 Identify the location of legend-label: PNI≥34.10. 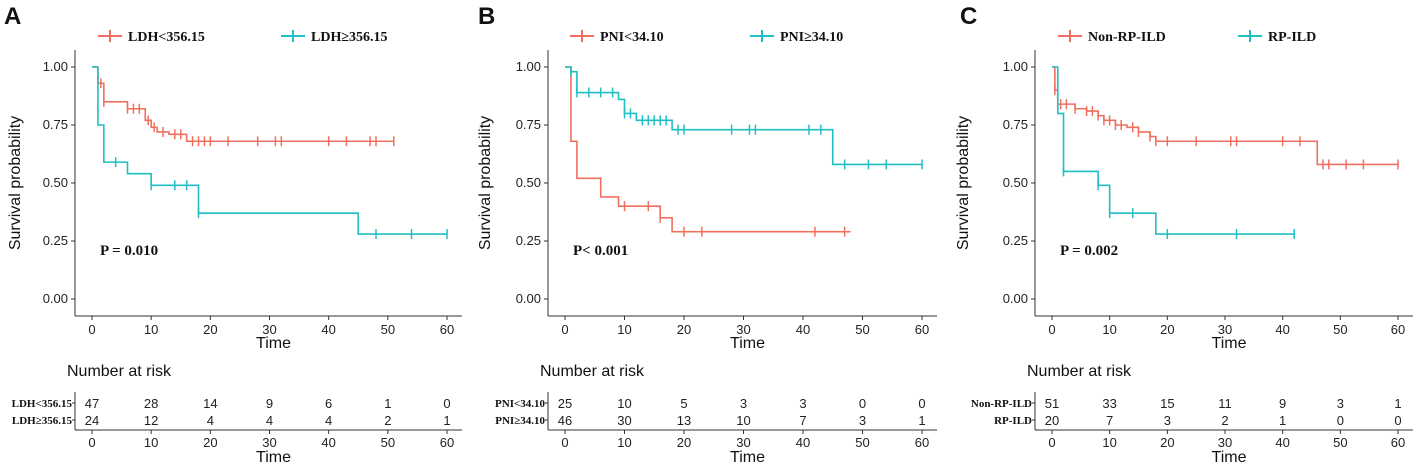
(811, 37).